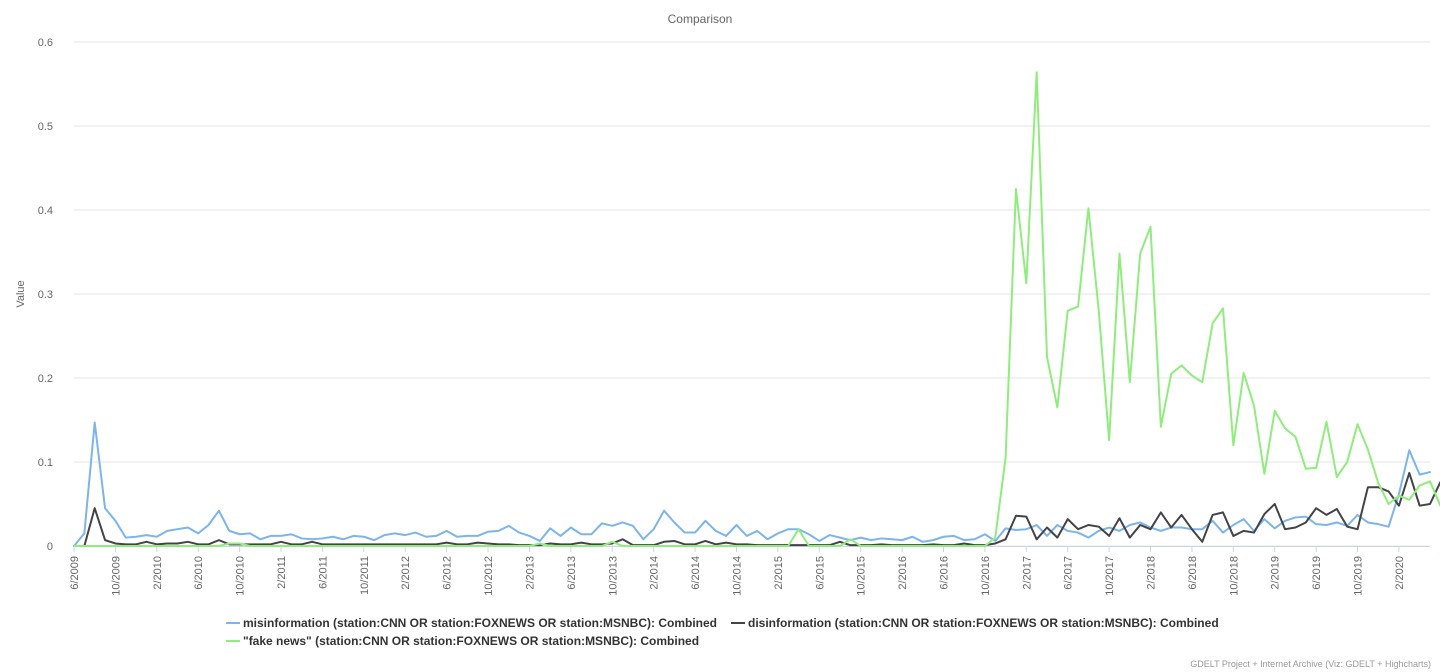  Describe the element at coordinates (282, 572) in the screenshot. I see `x-tick-label: 2/2011` at that location.